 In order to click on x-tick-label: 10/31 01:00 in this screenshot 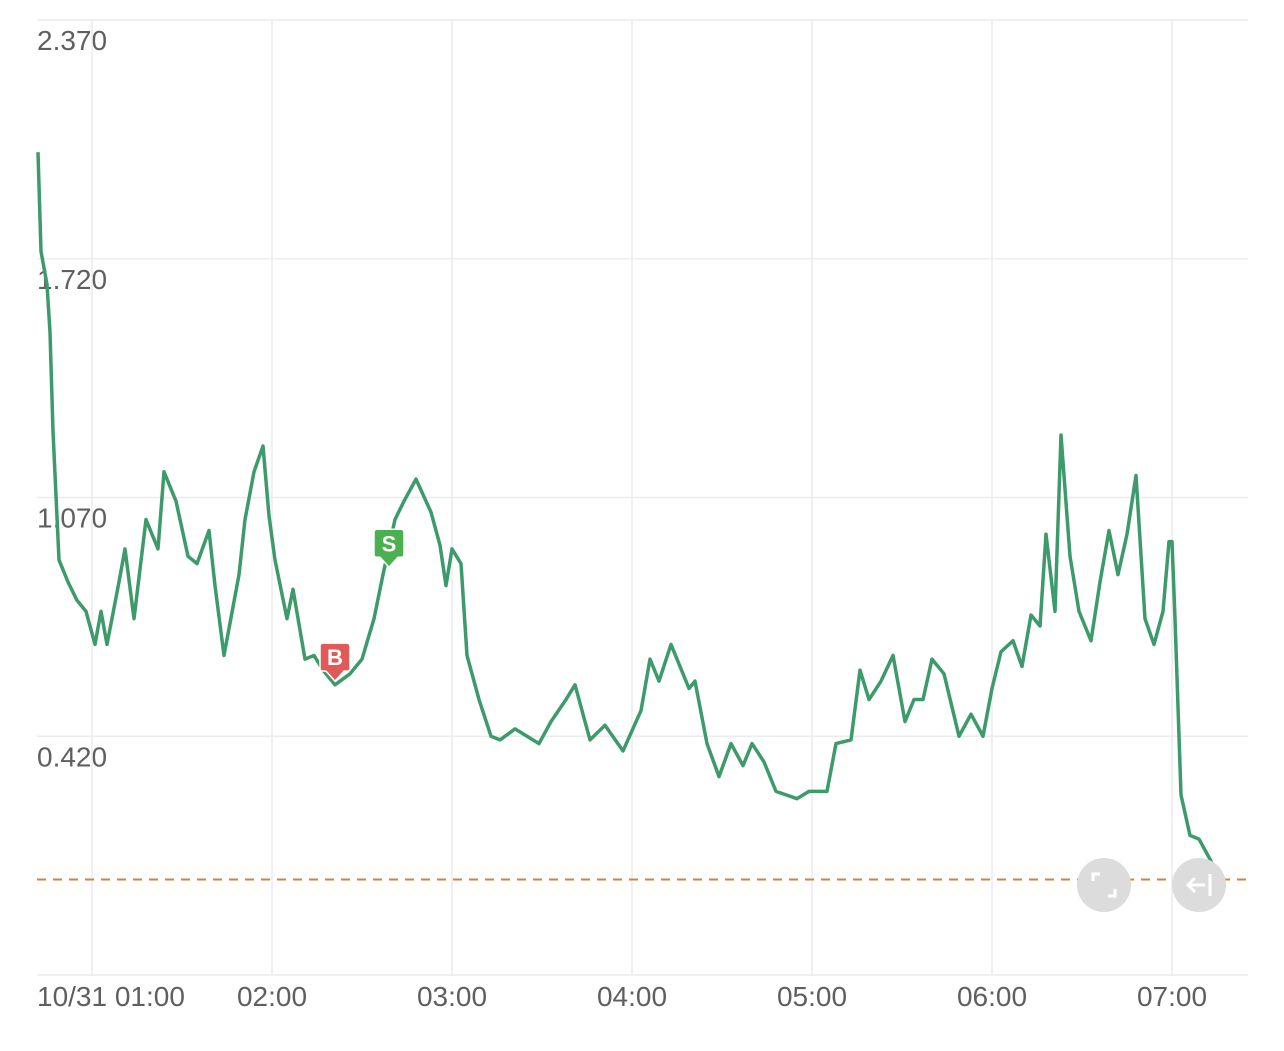, I will do `click(111, 996)`.